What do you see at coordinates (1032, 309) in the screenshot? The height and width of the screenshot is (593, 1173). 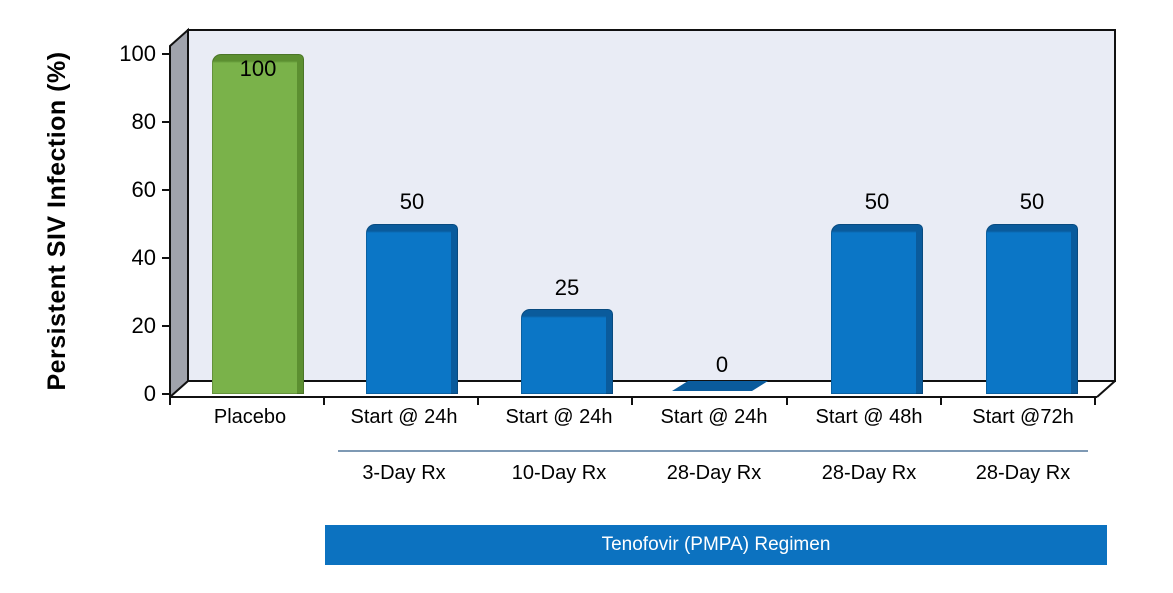 I see `bar-28day-72h` at bounding box center [1032, 309].